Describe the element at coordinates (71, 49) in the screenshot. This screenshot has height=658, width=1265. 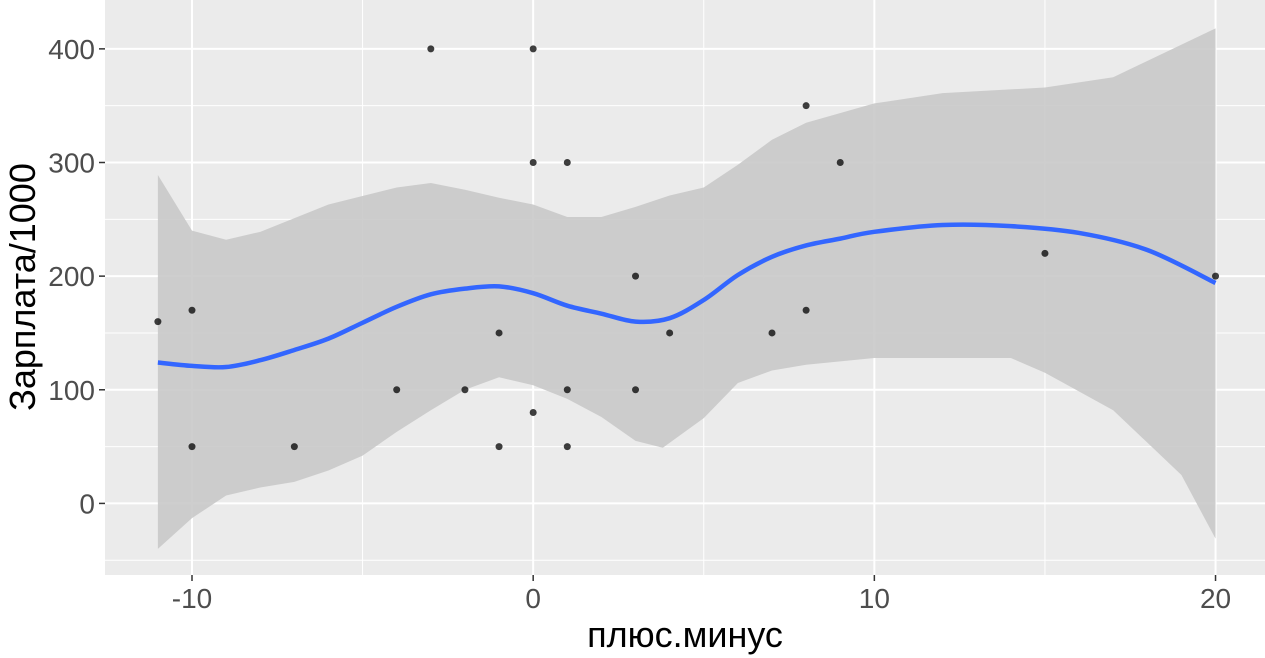
I see `y-tick-label: 400` at that location.